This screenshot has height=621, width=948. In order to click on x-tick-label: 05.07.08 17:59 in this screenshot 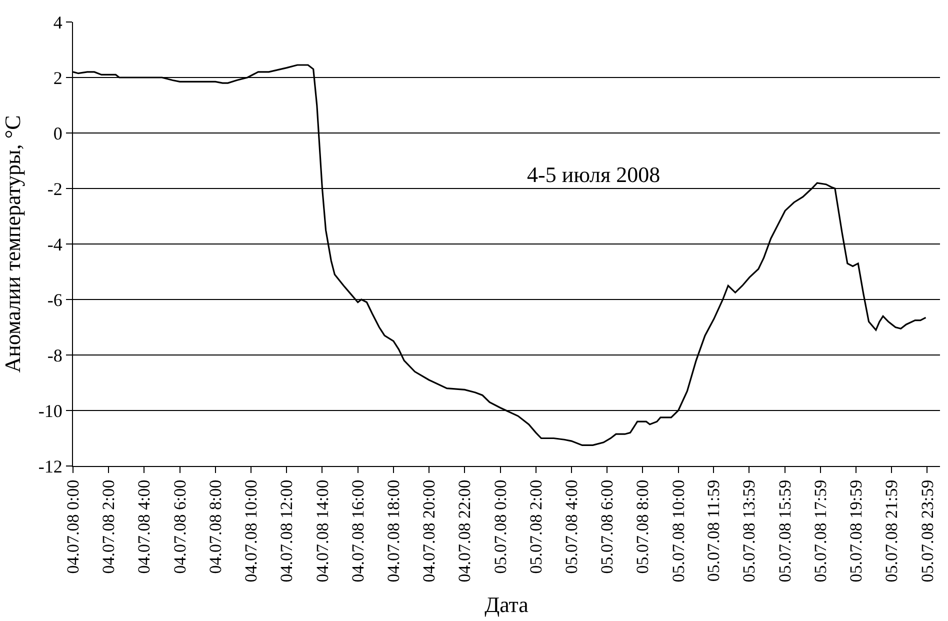, I will do `click(820, 531)`.